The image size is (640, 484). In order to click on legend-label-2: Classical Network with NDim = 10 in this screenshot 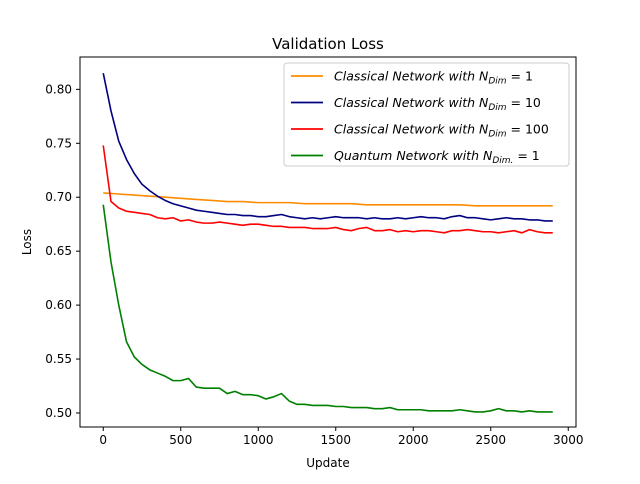, I will do `click(437, 104)`.